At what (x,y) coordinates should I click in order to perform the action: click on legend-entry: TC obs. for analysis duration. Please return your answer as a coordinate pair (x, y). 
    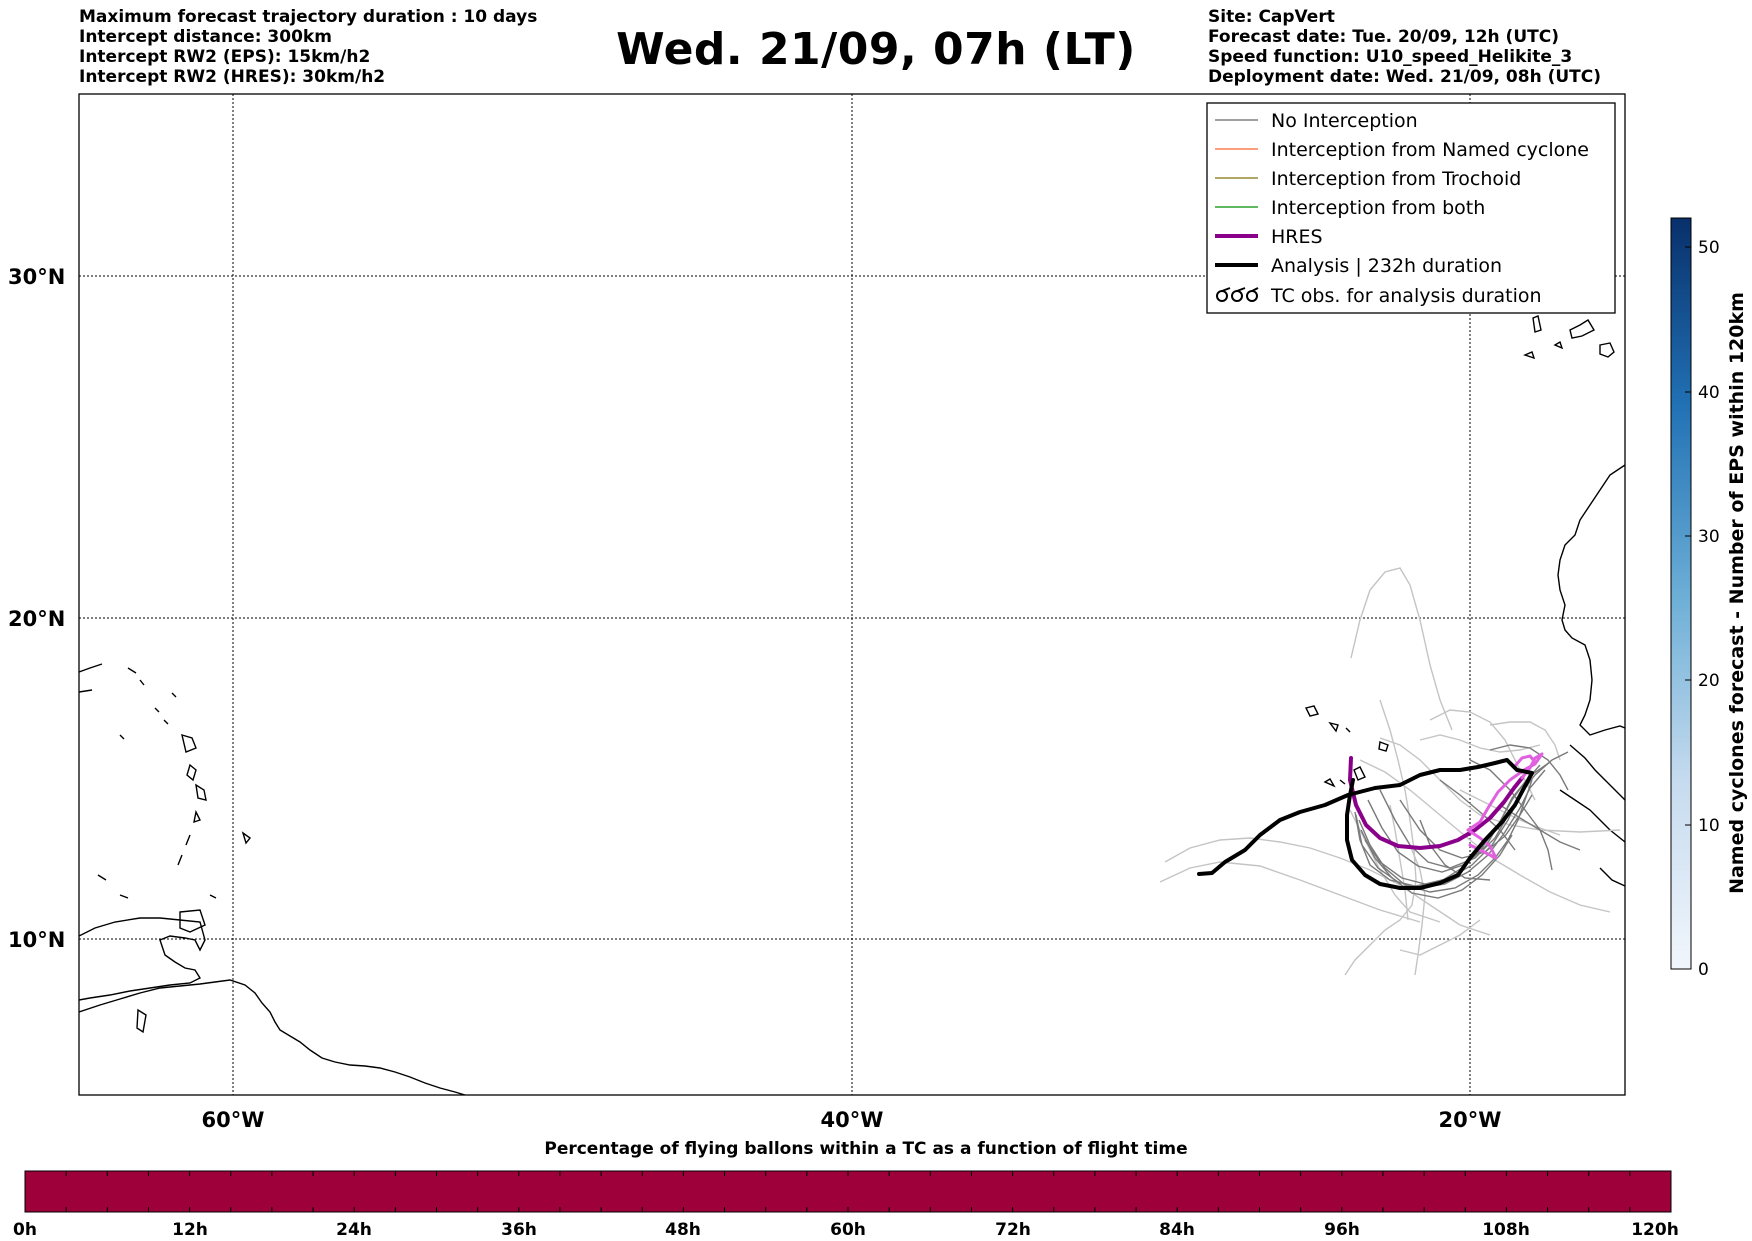
    Looking at the image, I should click on (1379, 296).